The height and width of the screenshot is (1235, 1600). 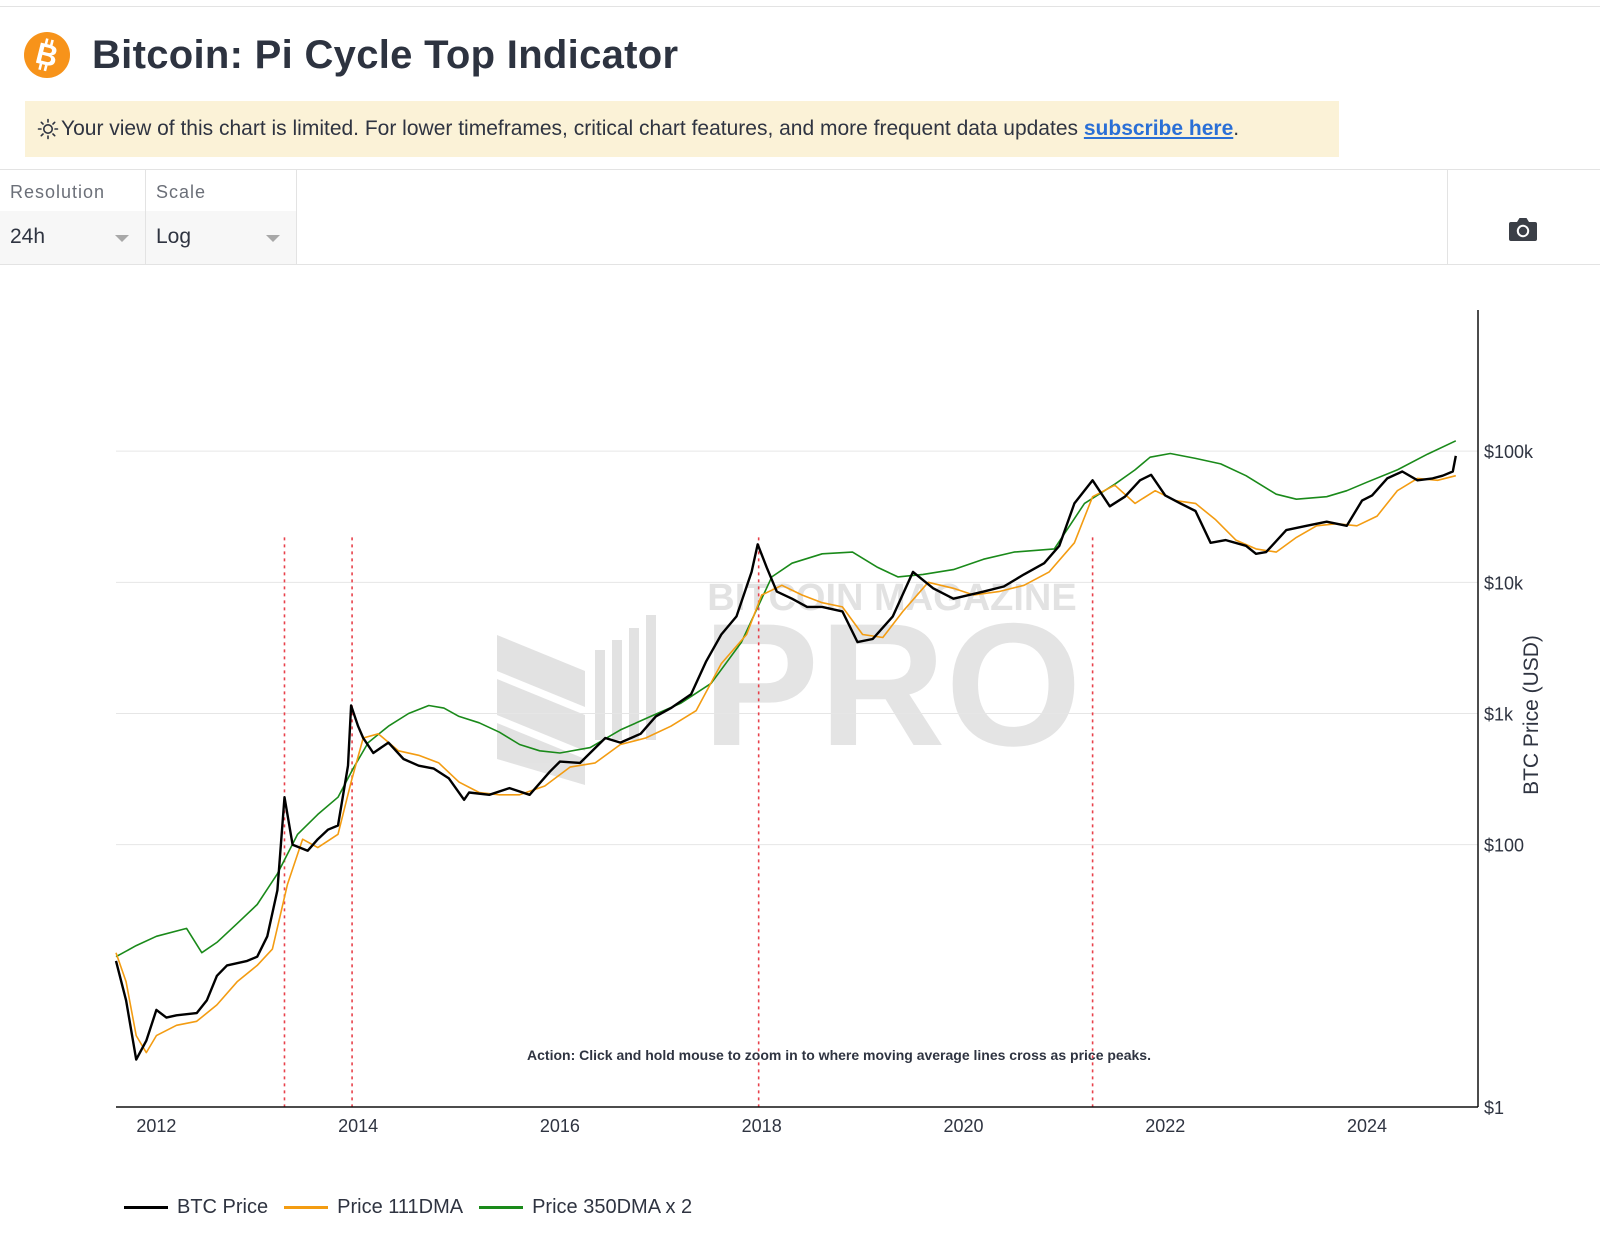 I want to click on subscribe-link: subscribe here, so click(x=1158, y=128).